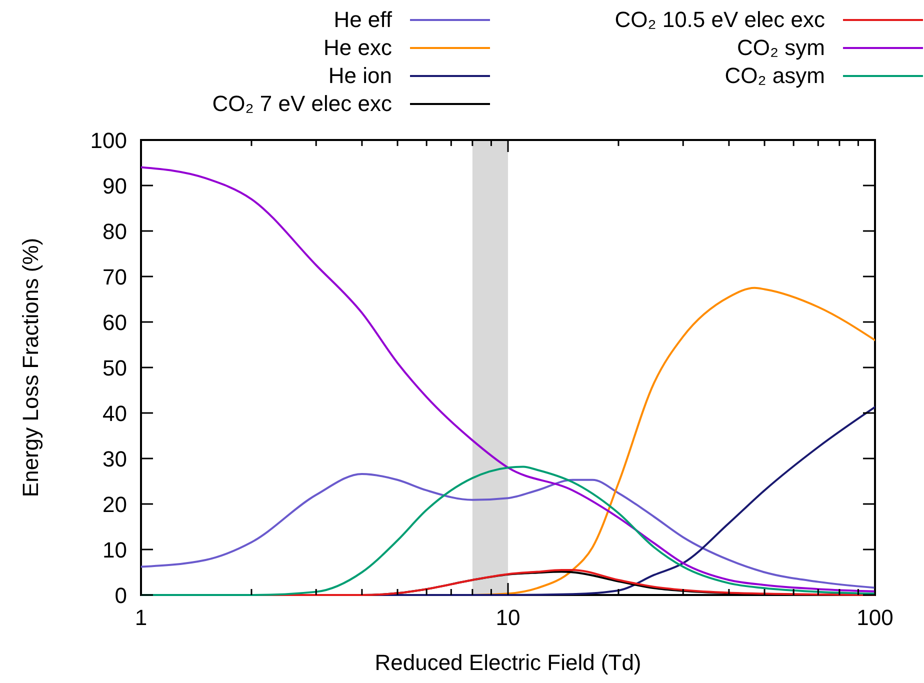 The height and width of the screenshot is (683, 924). Describe the element at coordinates (302, 103) in the screenshot. I see `legend-label: CO₂ 7 eV elec exc` at that location.